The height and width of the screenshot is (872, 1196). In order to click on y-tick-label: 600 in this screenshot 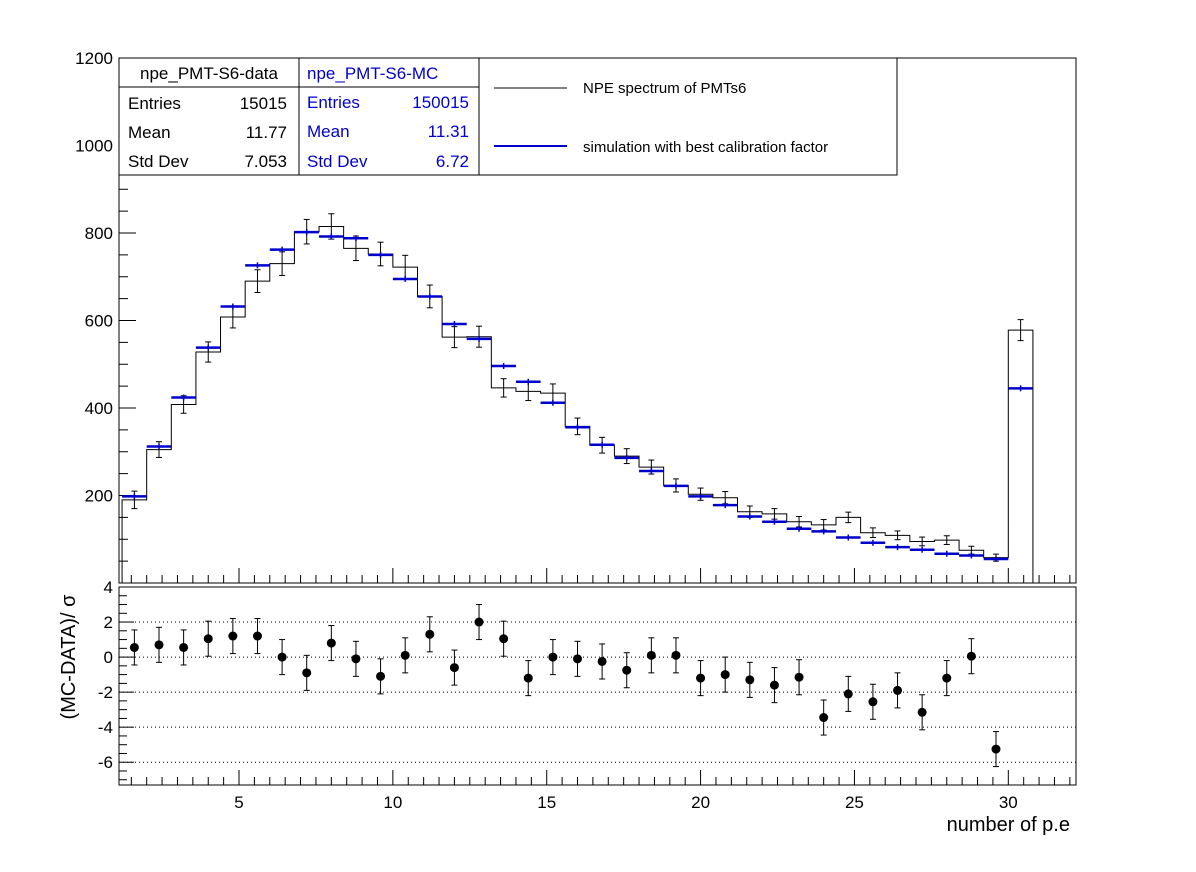, I will do `click(99, 321)`.